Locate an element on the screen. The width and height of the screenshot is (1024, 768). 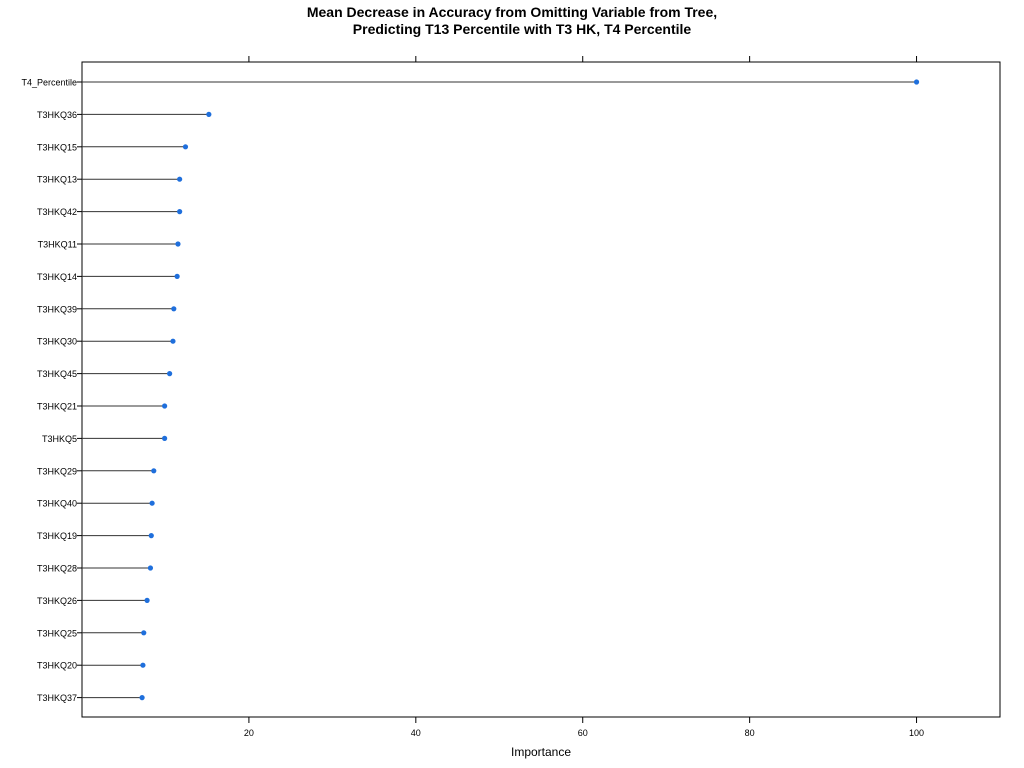
point-t3hkq28 is located at coordinates (150, 568).